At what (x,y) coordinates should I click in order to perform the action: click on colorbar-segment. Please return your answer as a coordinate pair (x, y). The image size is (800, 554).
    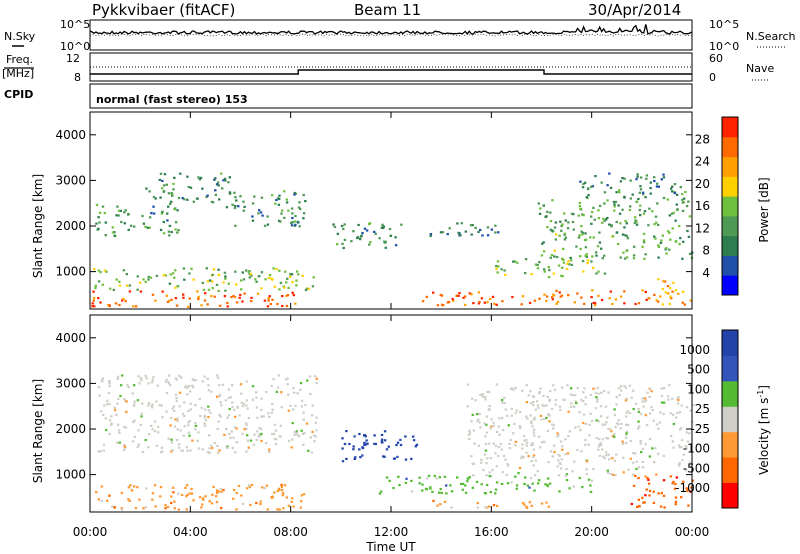
    Looking at the image, I should click on (730, 265).